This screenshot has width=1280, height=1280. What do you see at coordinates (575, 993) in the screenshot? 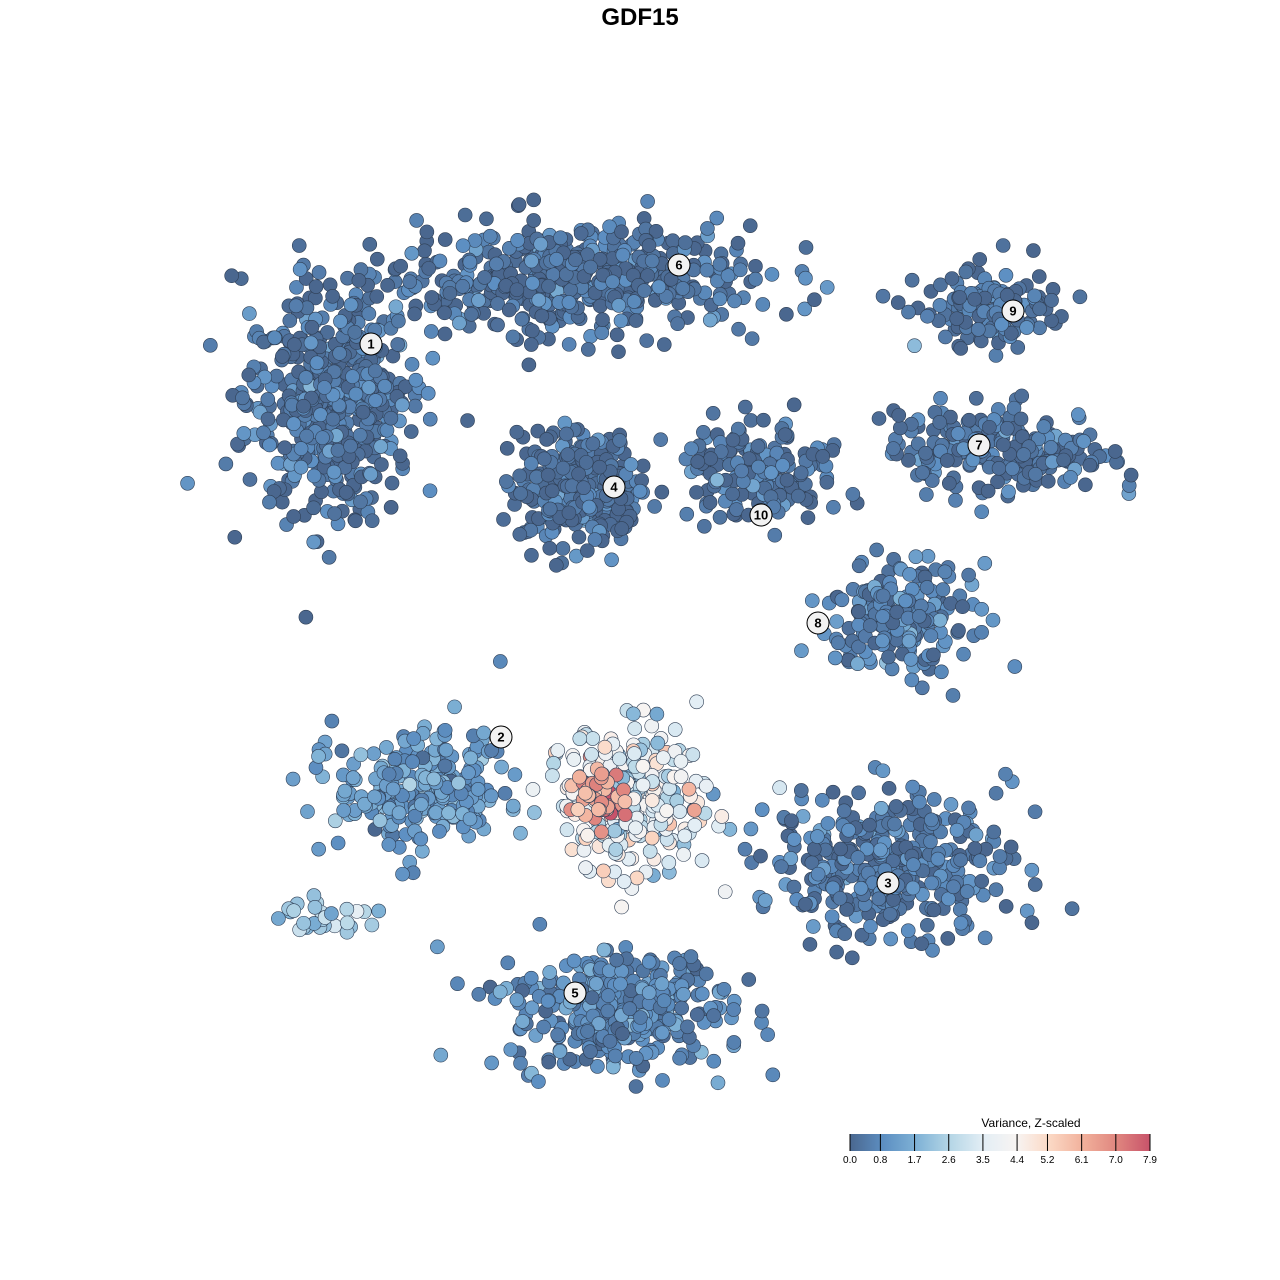
I see `cluster-label-5: 5` at bounding box center [575, 993].